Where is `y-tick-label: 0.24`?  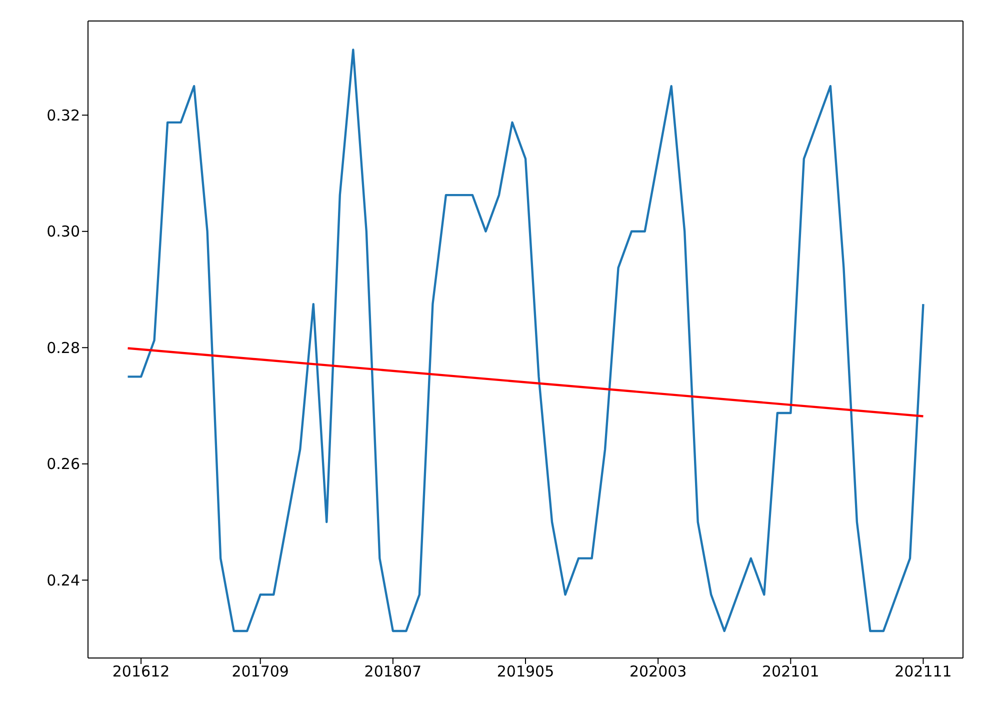
y-tick-label: 0.24 is located at coordinates (63, 580).